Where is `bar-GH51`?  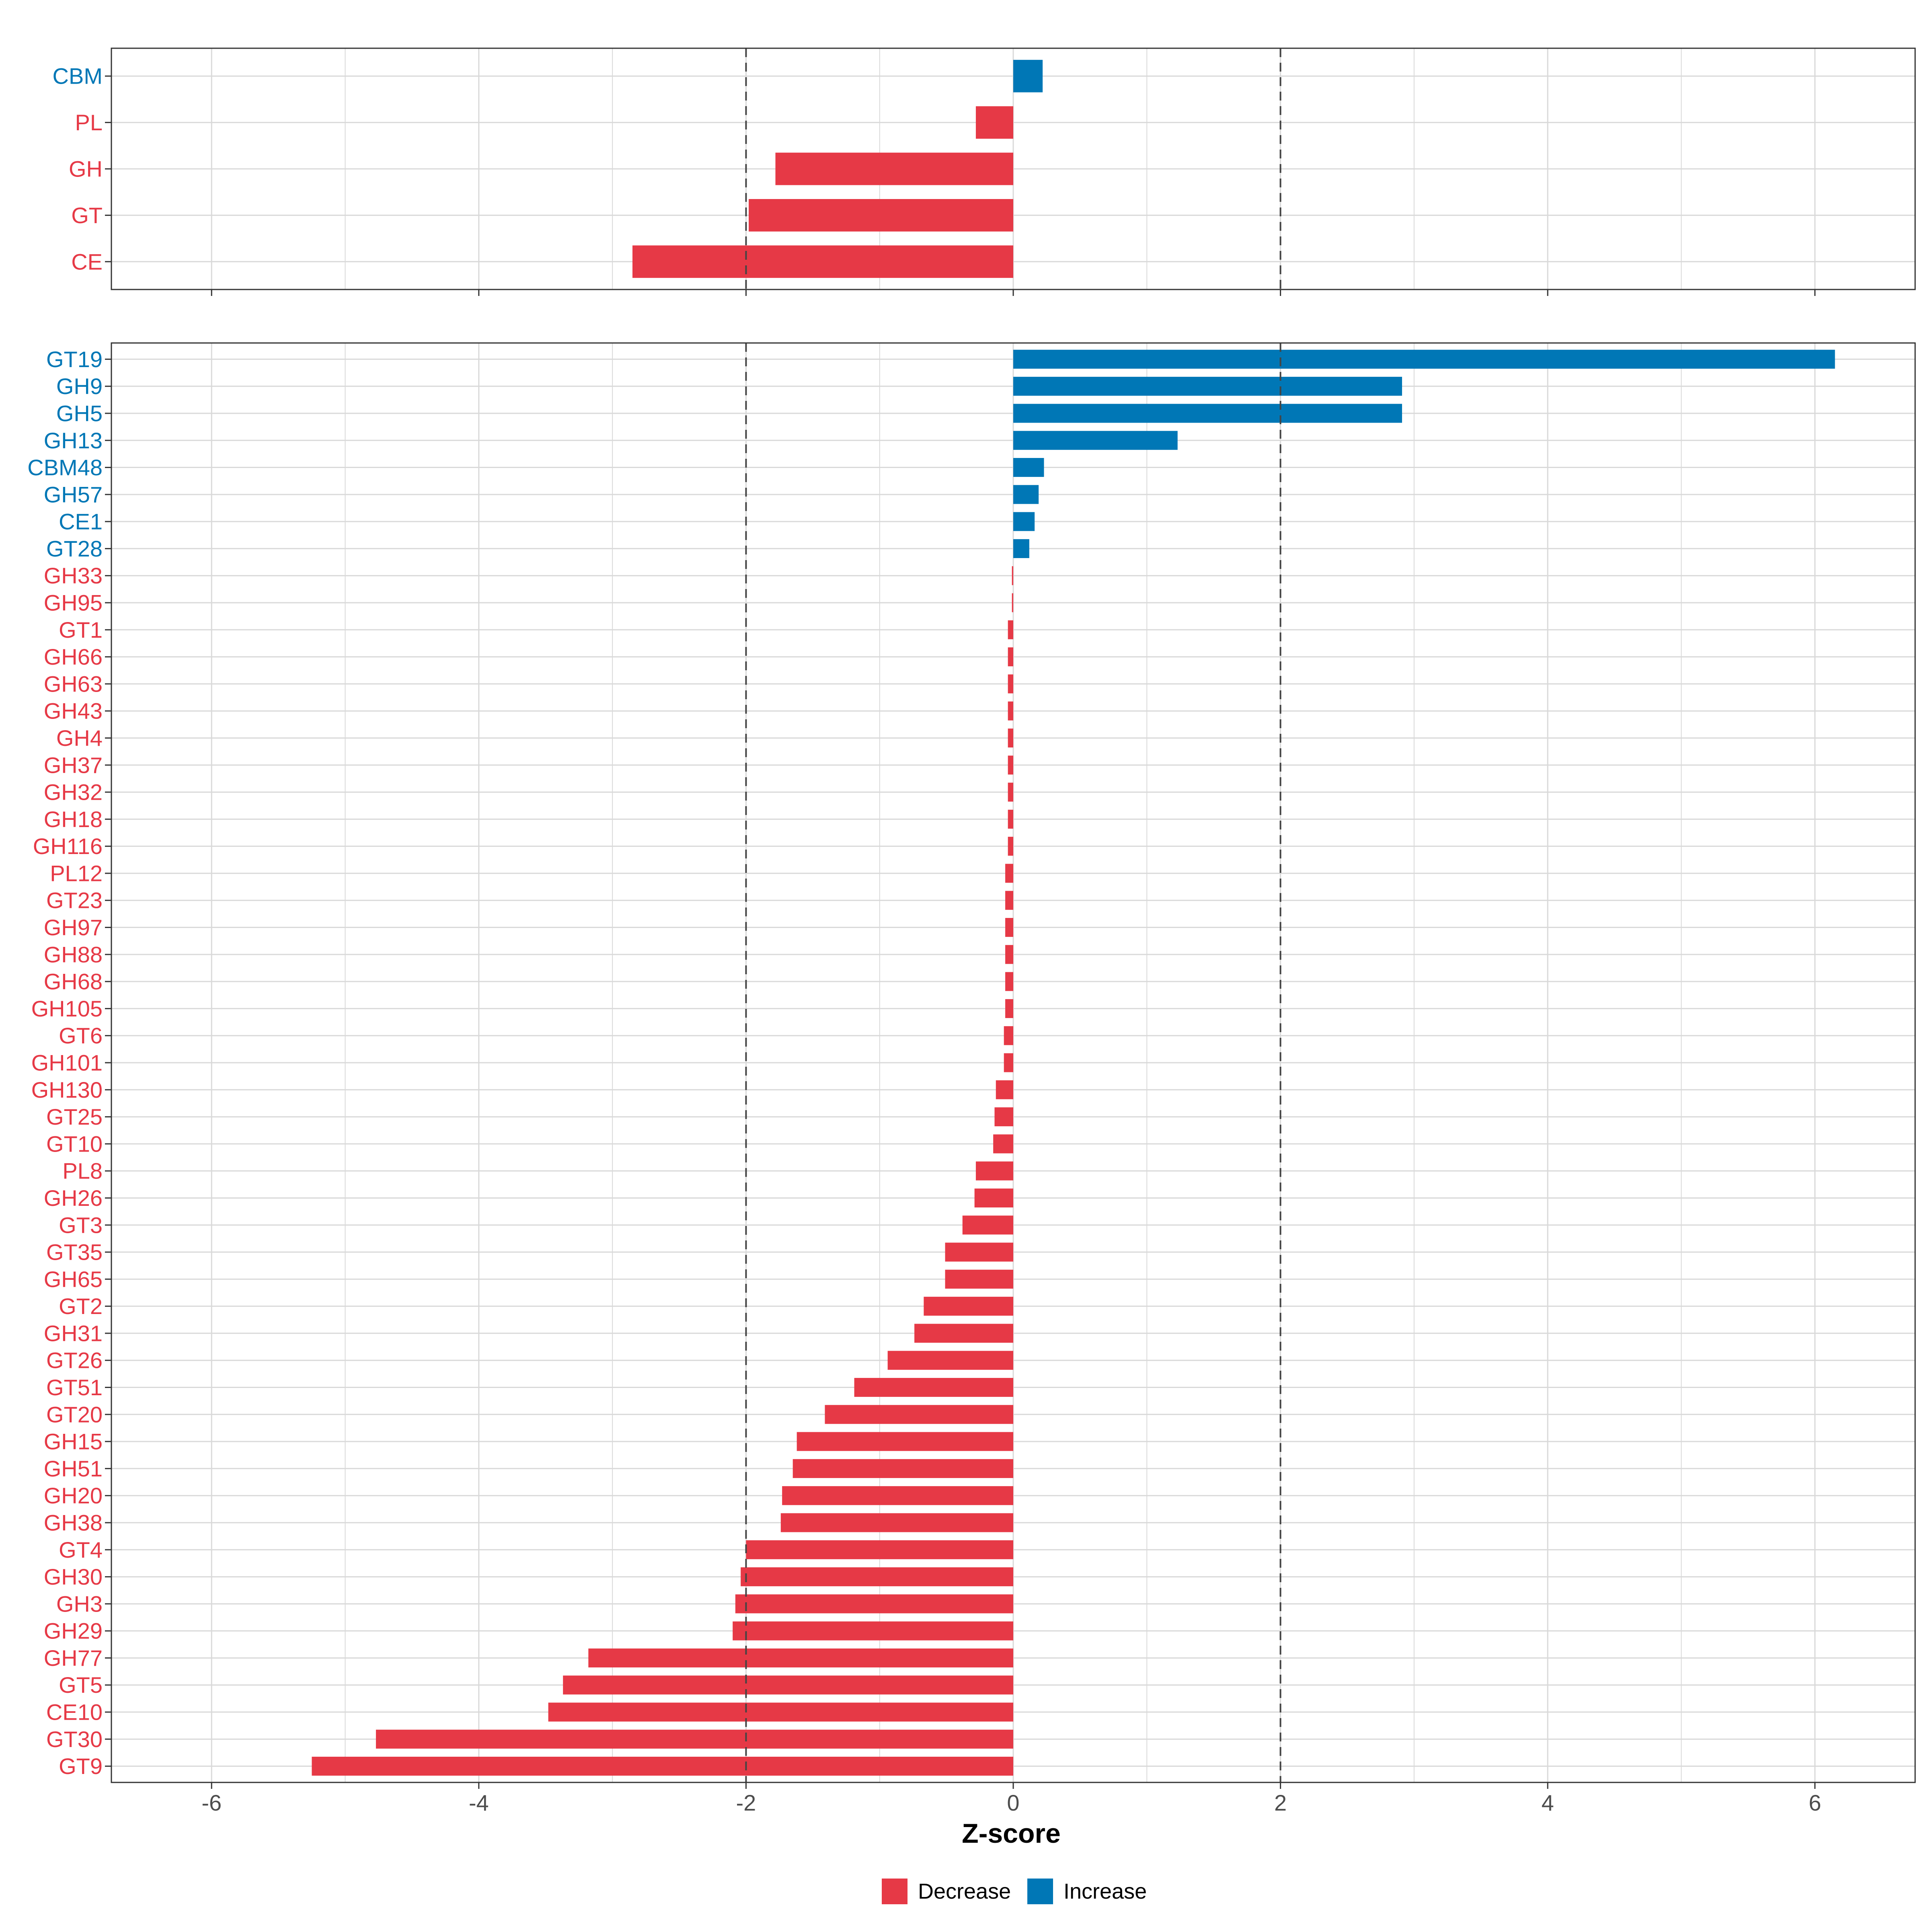
bar-GH51 is located at coordinates (903, 1468).